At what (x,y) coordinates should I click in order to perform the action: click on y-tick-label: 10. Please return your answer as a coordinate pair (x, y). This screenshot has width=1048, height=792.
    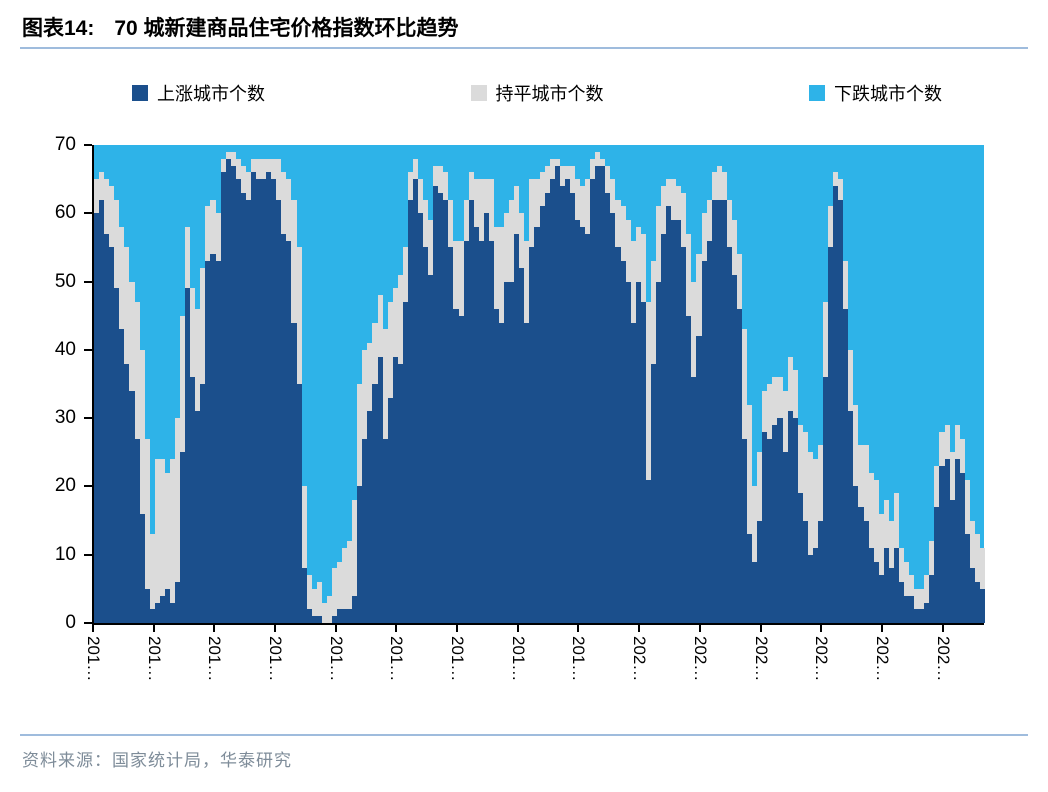
    Looking at the image, I should click on (65, 554).